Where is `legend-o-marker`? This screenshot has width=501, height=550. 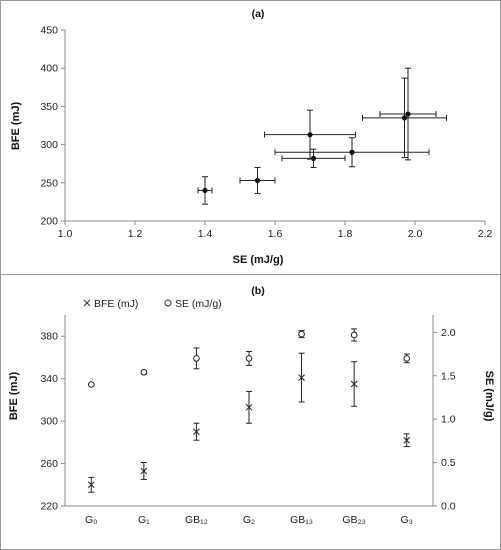
legend-o-marker is located at coordinates (168, 303).